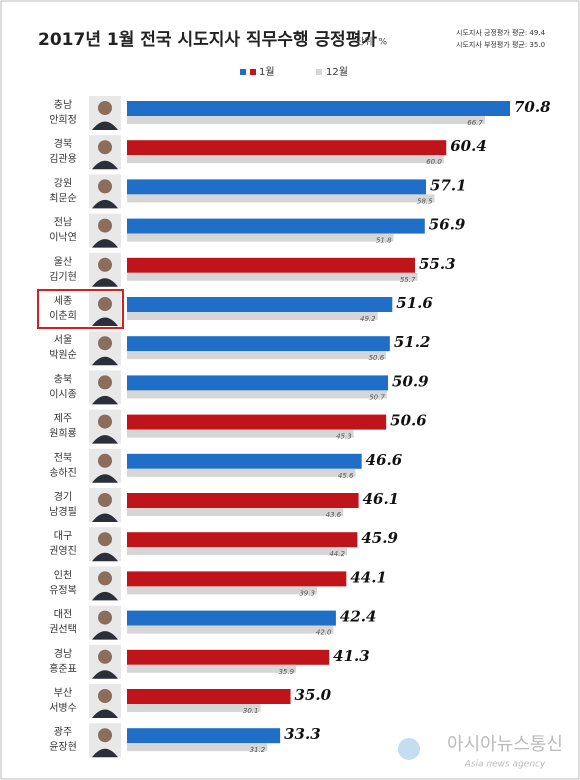  Describe the element at coordinates (63, 458) in the screenshot. I see `category-label: 전북` at that location.